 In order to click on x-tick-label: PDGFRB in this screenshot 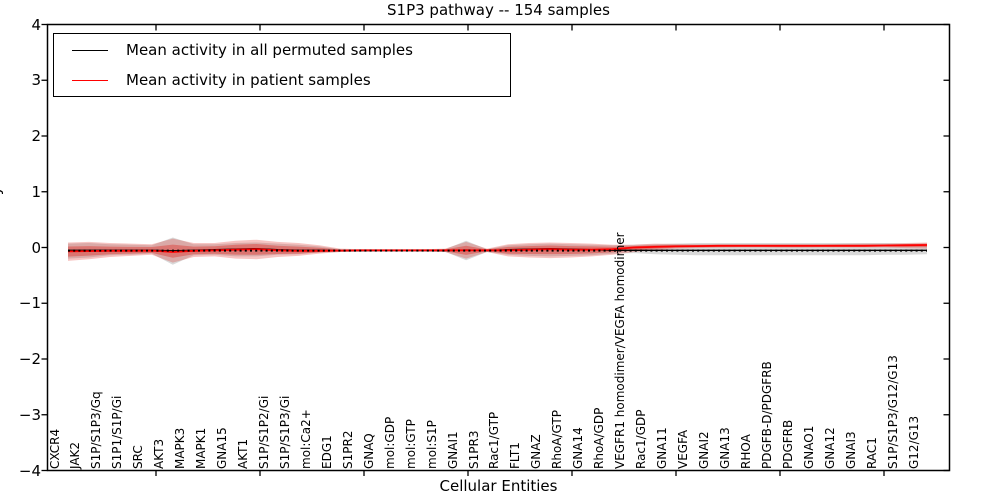, I will do `click(787, 444)`.